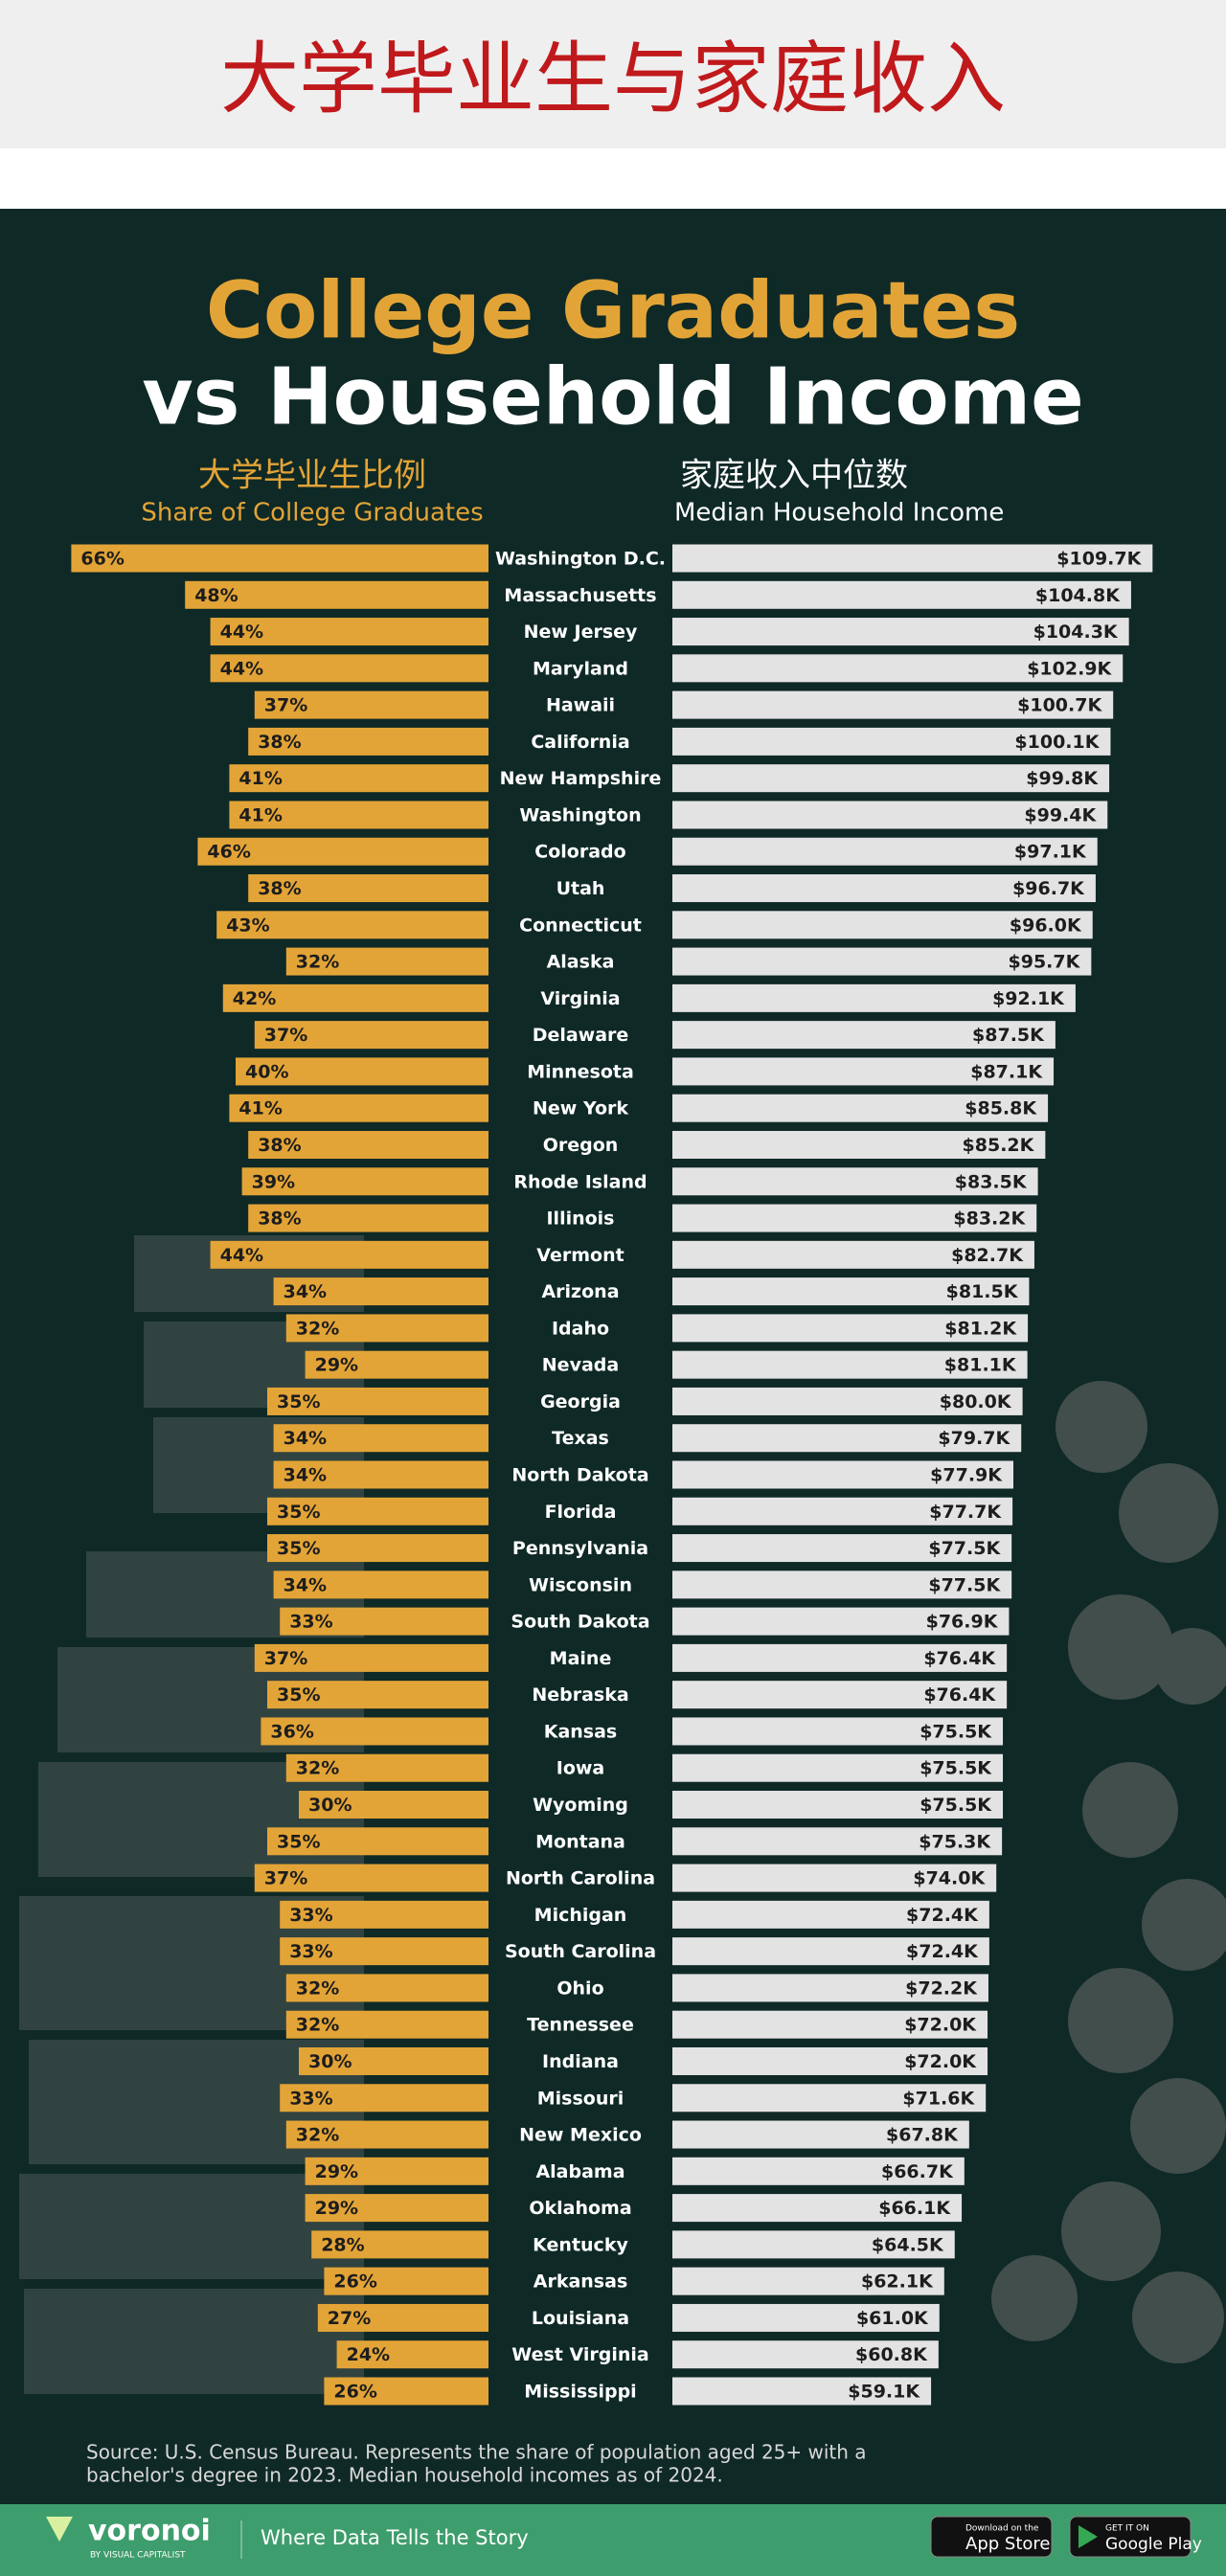  What do you see at coordinates (964, 1584) in the screenshot?
I see `right-value-label: $77.5K` at bounding box center [964, 1584].